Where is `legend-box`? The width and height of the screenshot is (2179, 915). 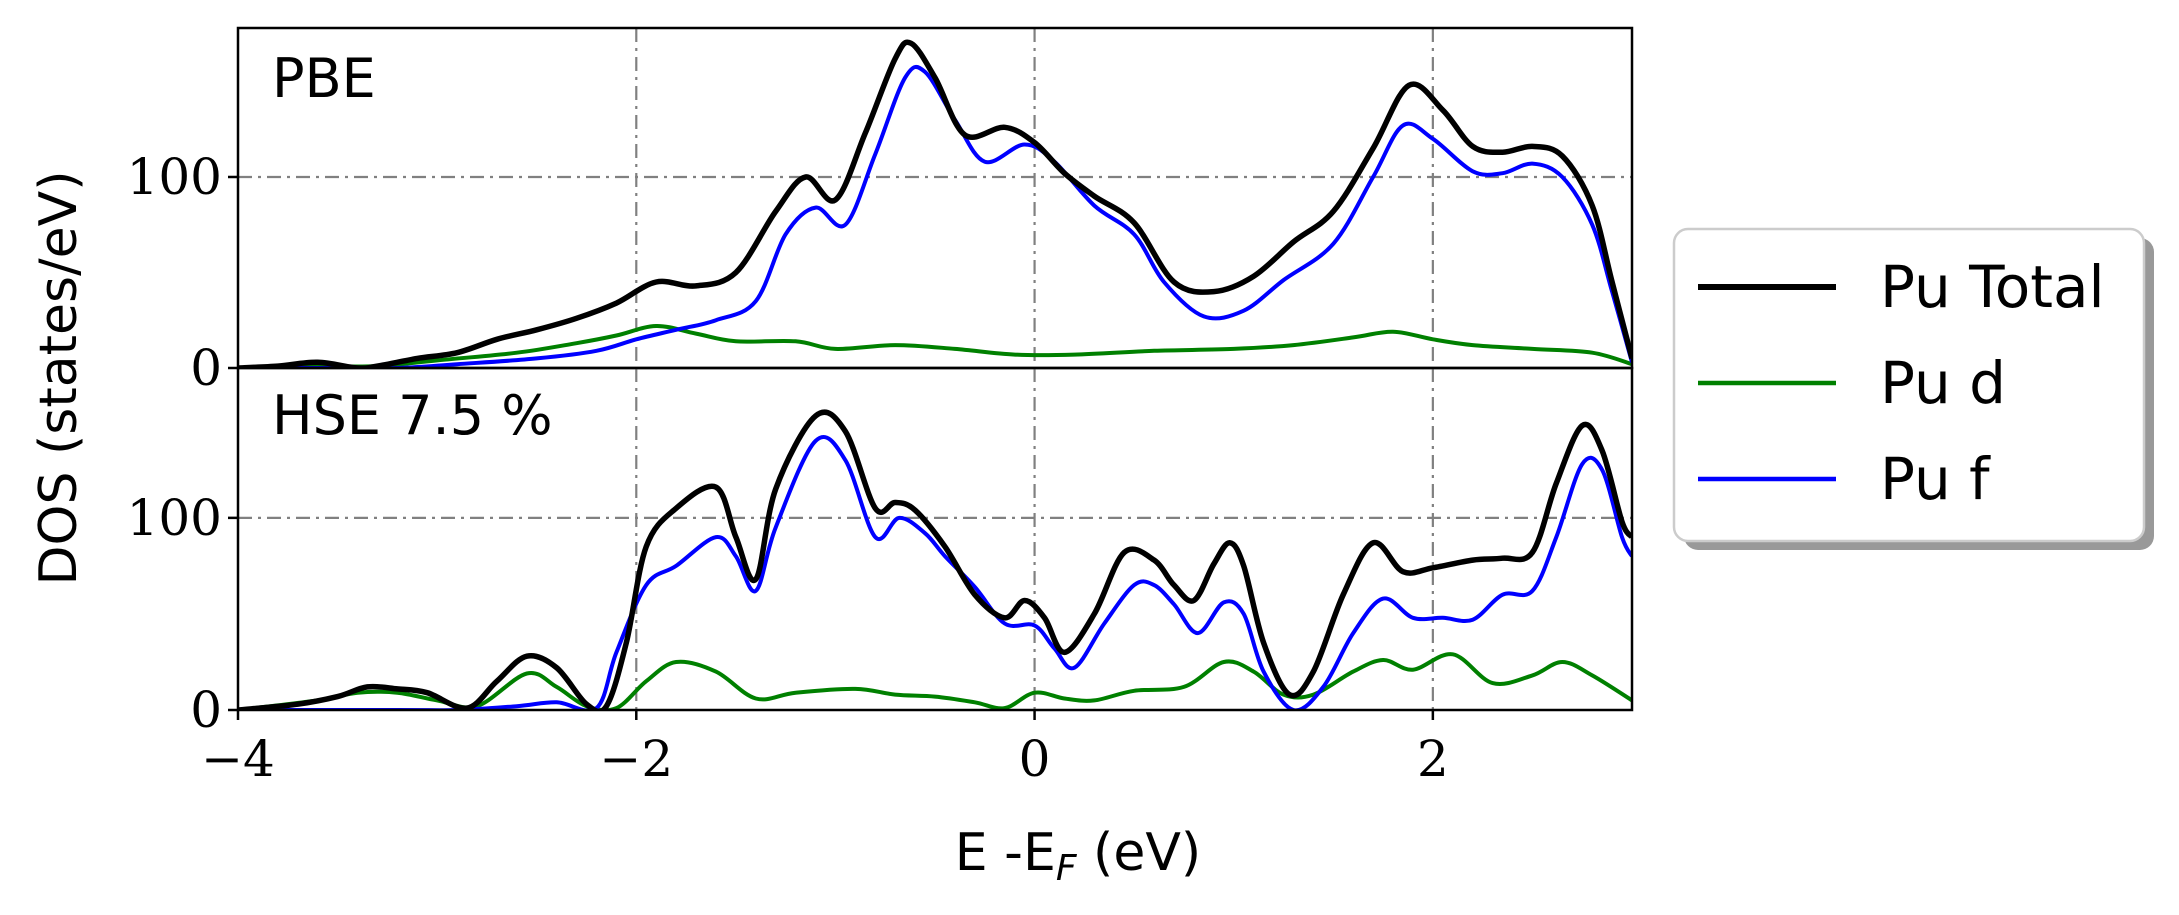 legend-box is located at coordinates (1909, 385).